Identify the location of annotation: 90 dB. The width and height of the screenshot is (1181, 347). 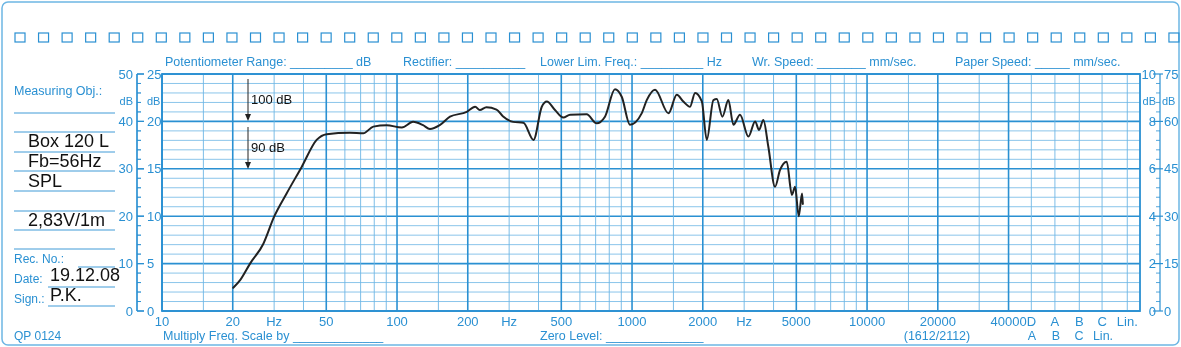
(268, 147).